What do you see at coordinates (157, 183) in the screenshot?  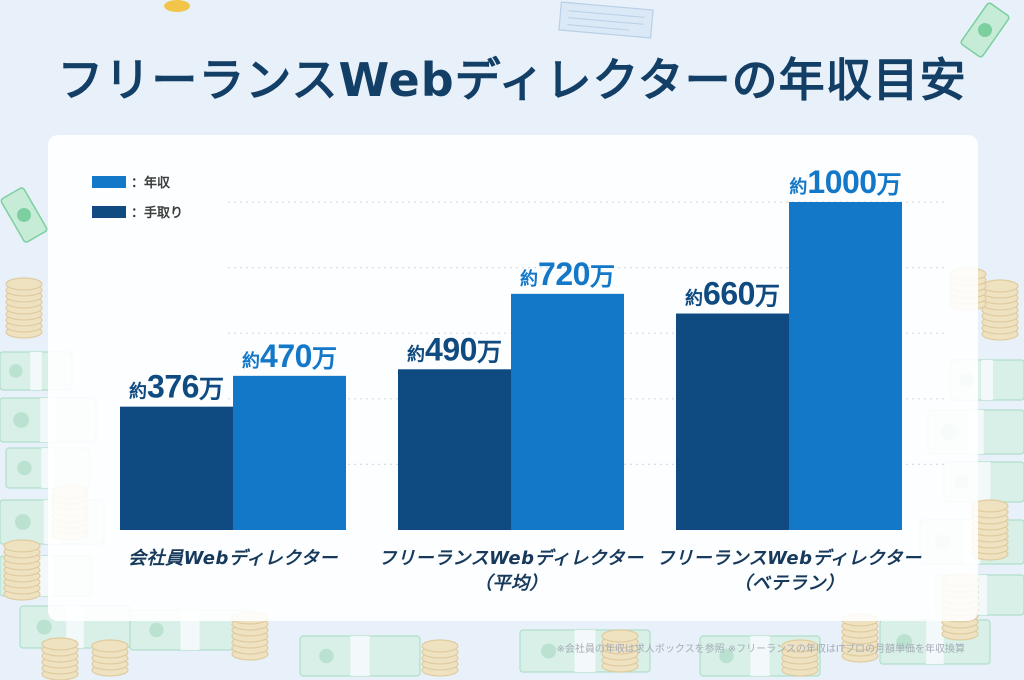 I see `legend-series-name: 年収` at bounding box center [157, 183].